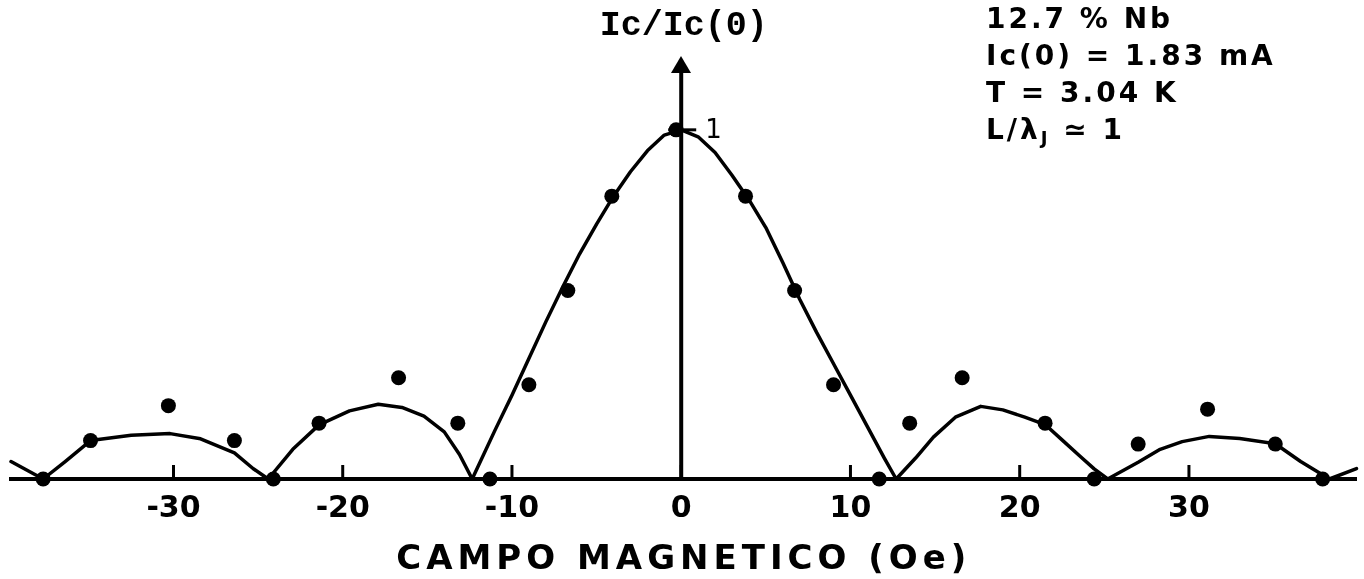  I want to click on x-tick-label: 0, so click(681, 506).